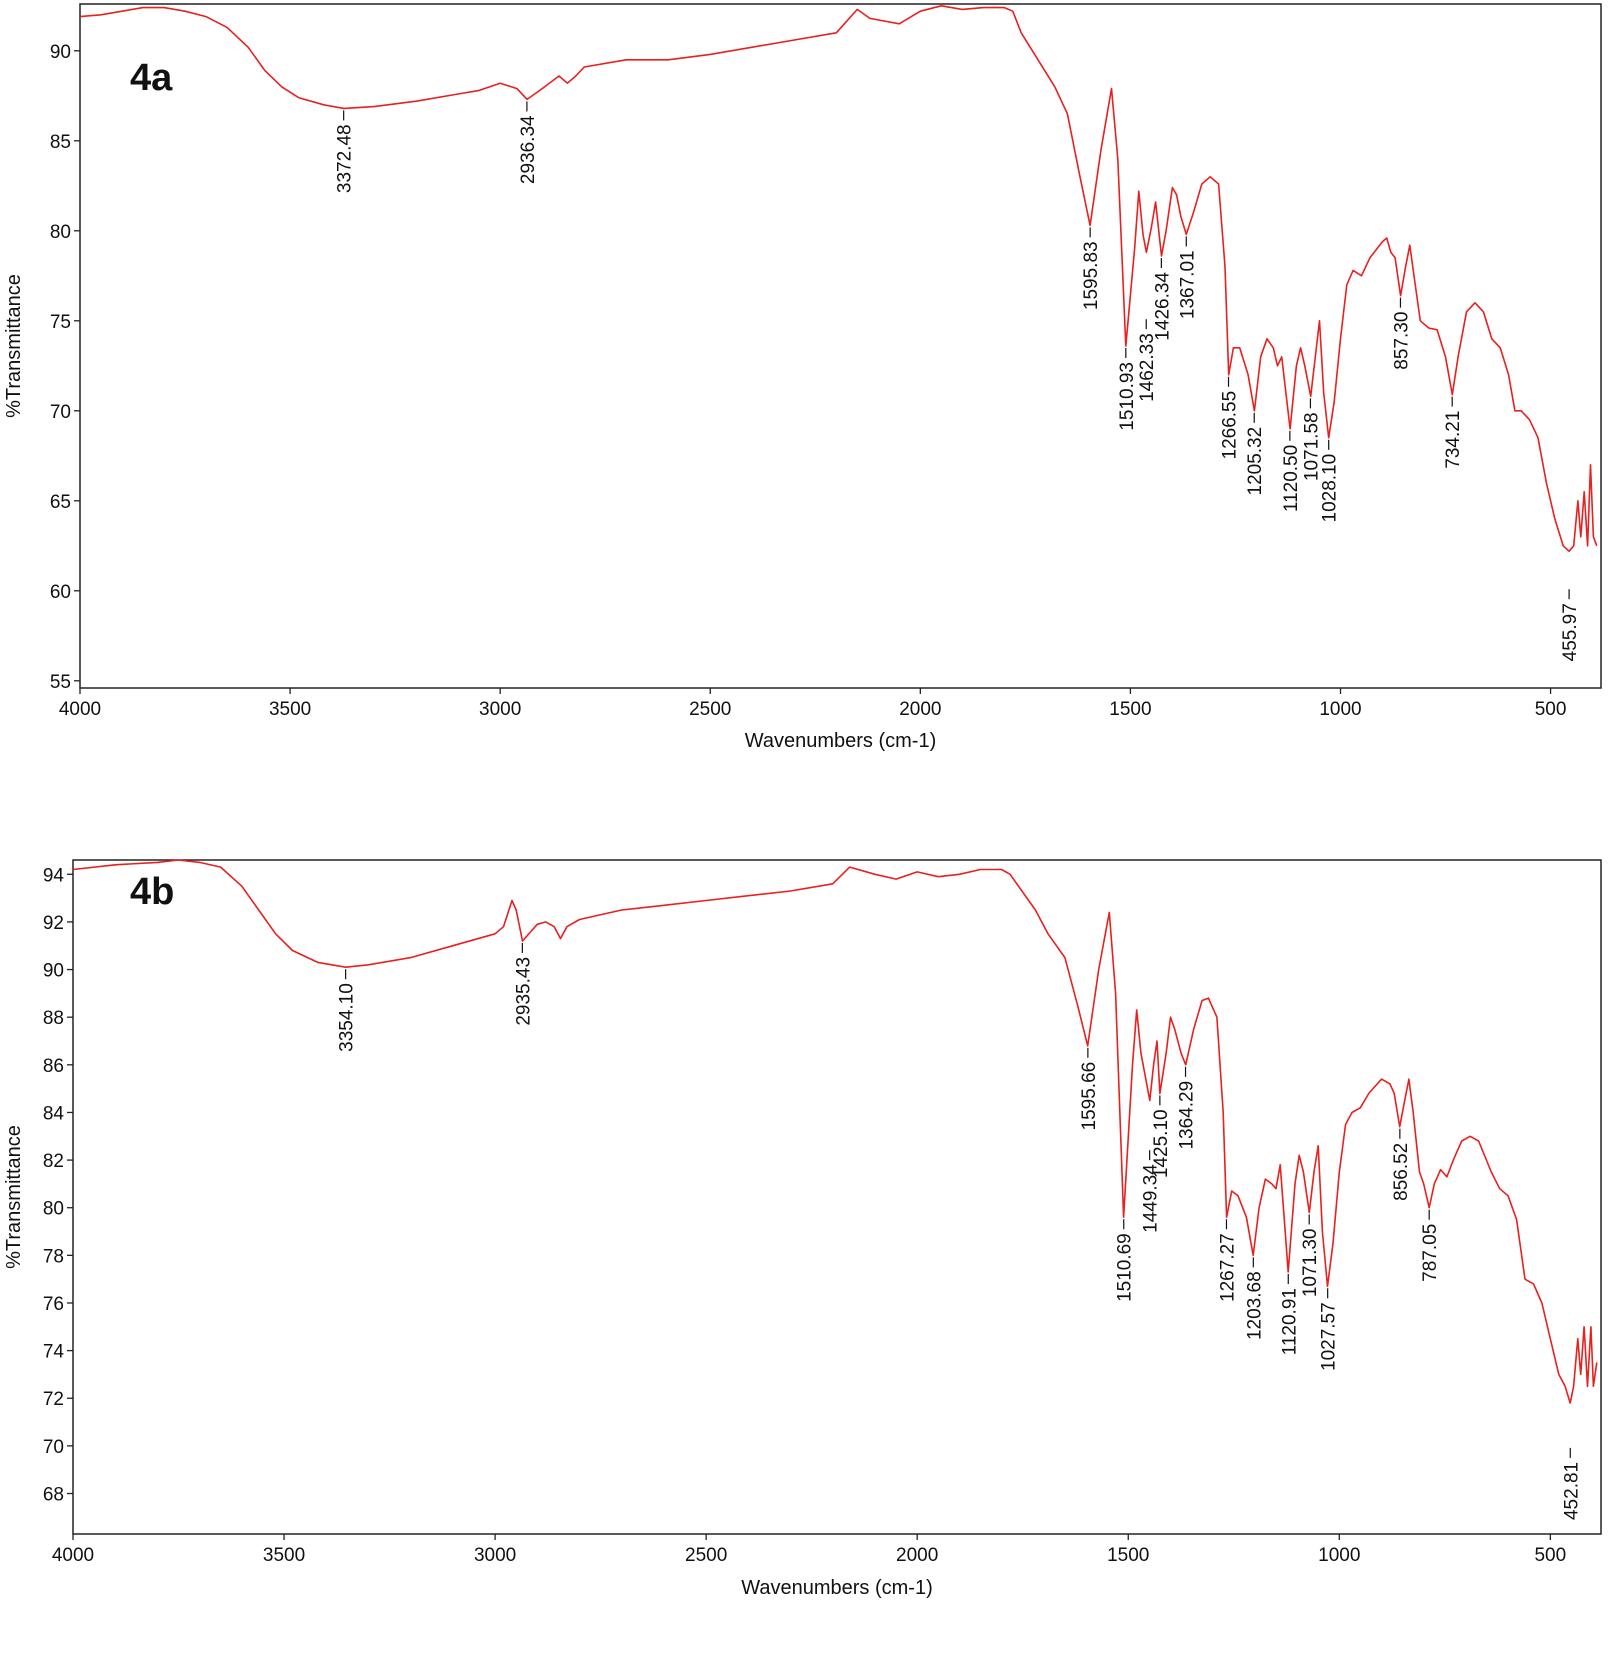 This screenshot has height=1679, width=1608. What do you see at coordinates (54, 1113) in the screenshot?
I see `y-tick-label: 84` at bounding box center [54, 1113].